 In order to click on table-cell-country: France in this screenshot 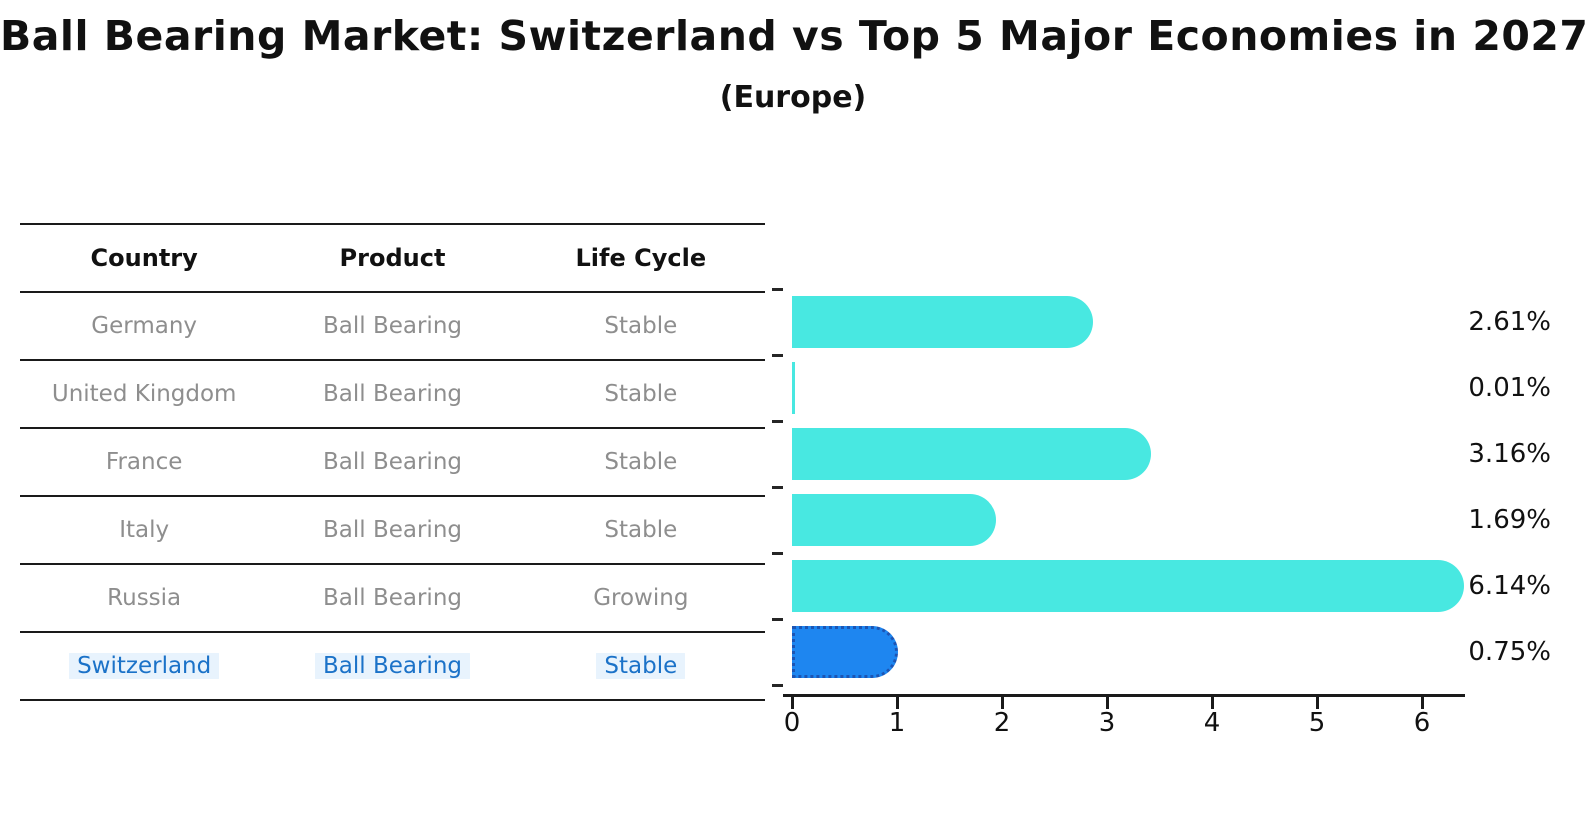, I will do `click(144, 462)`.